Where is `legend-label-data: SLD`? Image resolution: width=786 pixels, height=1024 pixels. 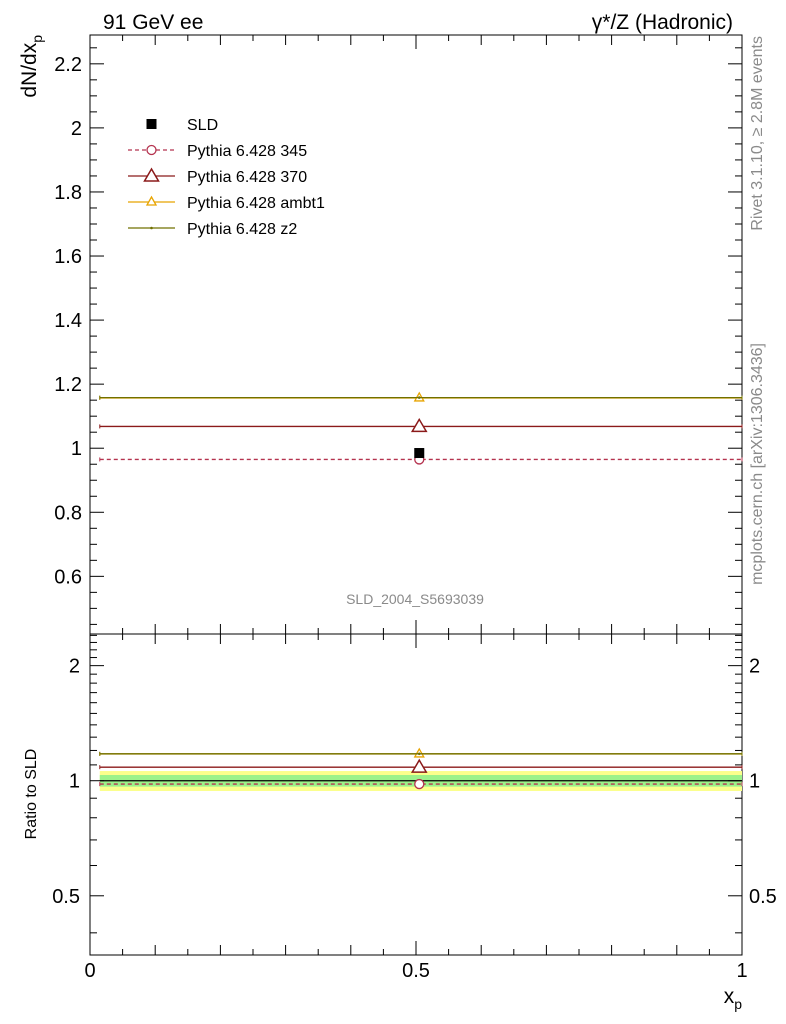
legend-label-data: SLD is located at coordinates (202, 125).